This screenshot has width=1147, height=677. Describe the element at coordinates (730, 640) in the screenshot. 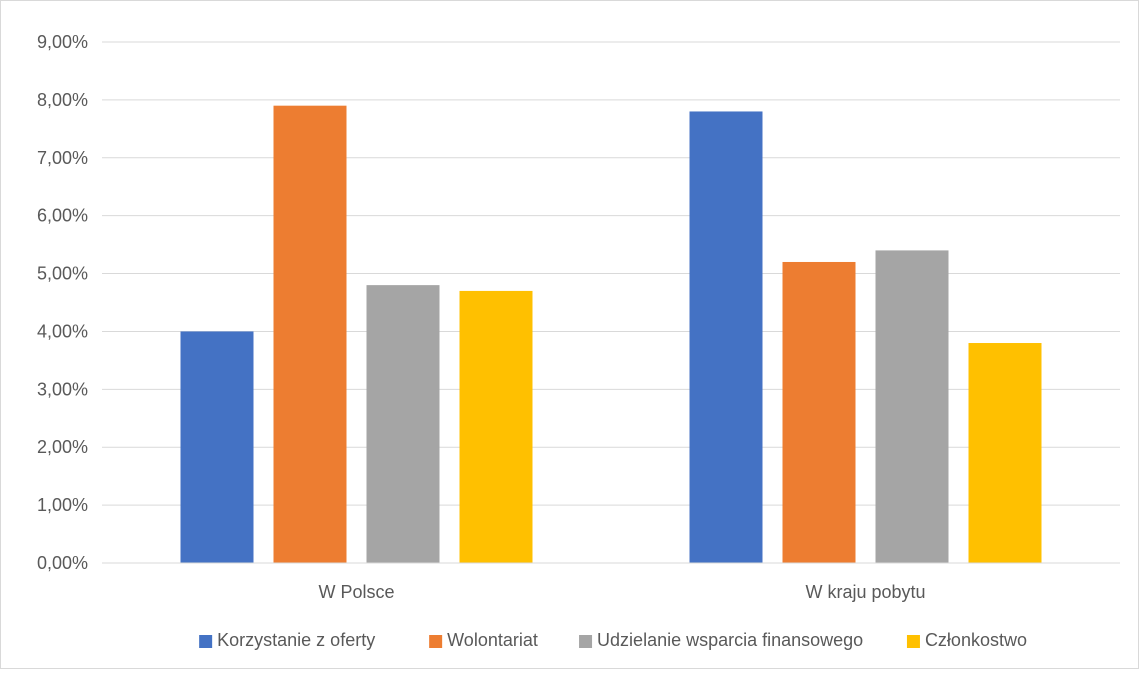

I see `legend-label: Udzielanie wsparcia finansowego` at that location.